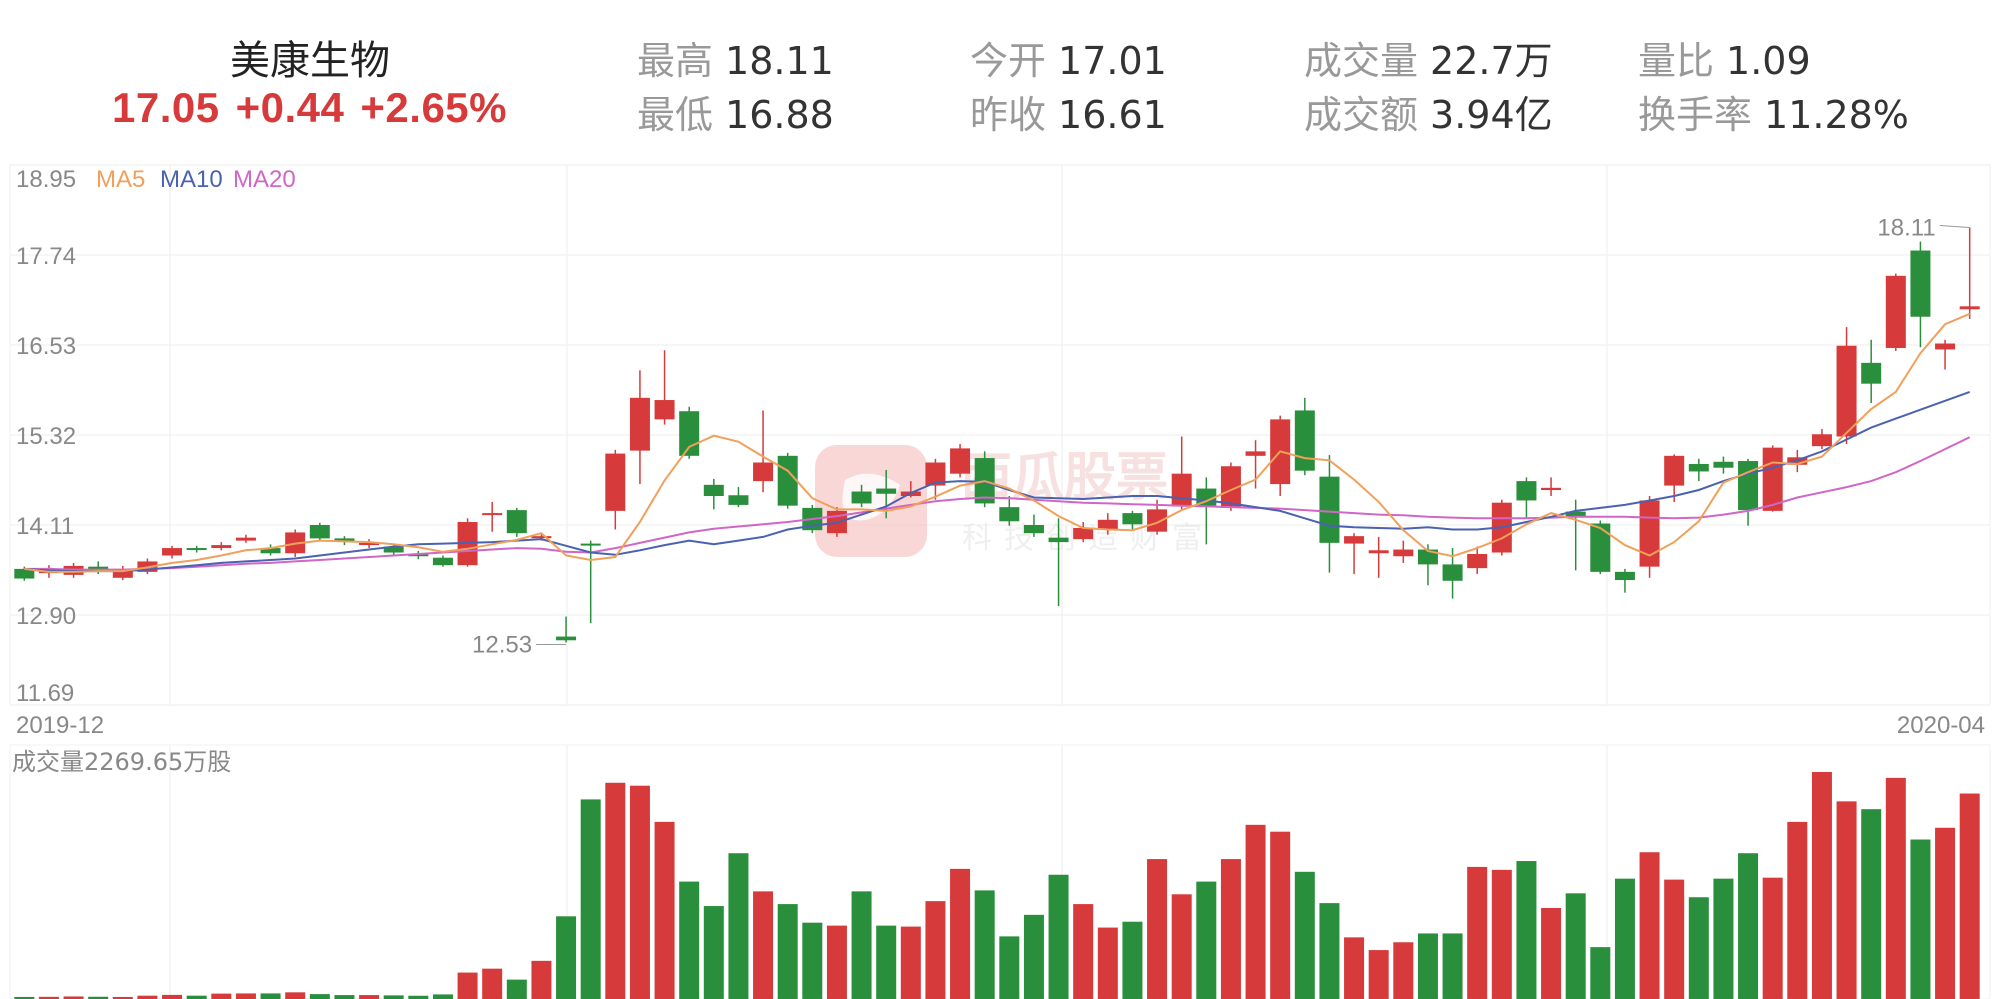 The width and height of the screenshot is (2001, 999). I want to click on stat-volume-value: 22.7万, so click(1491, 61).